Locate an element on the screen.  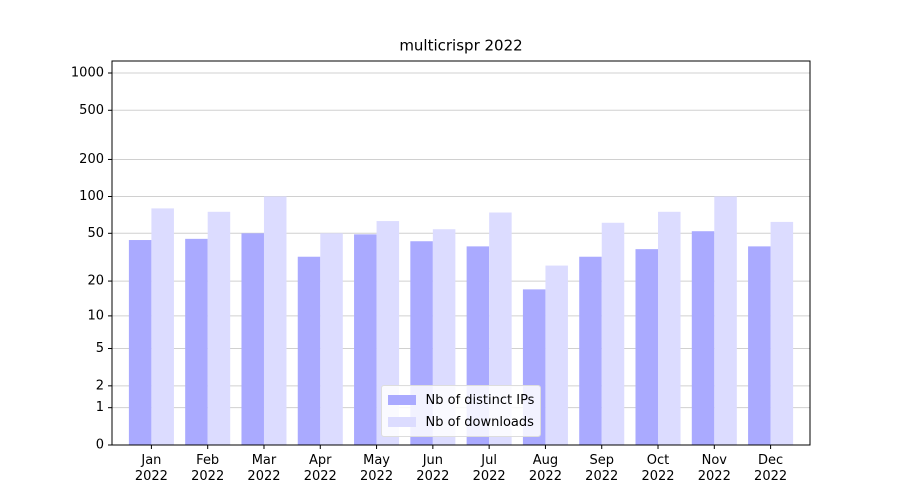
legend-label: Nb of downloads is located at coordinates (479, 422).